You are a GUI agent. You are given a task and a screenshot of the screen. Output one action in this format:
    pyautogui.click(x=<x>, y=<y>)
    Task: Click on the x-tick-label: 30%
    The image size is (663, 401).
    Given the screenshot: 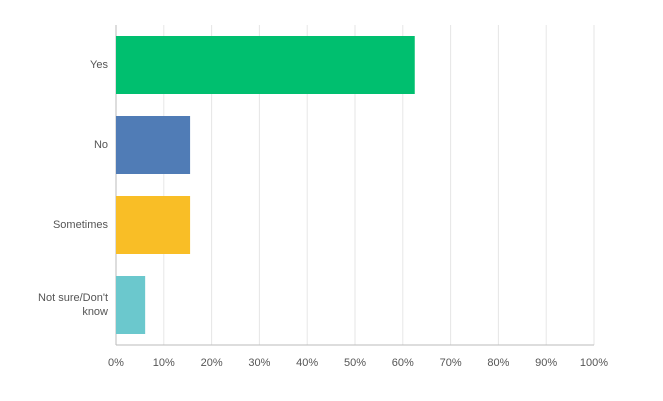 What is the action you would take?
    pyautogui.click(x=259, y=363)
    